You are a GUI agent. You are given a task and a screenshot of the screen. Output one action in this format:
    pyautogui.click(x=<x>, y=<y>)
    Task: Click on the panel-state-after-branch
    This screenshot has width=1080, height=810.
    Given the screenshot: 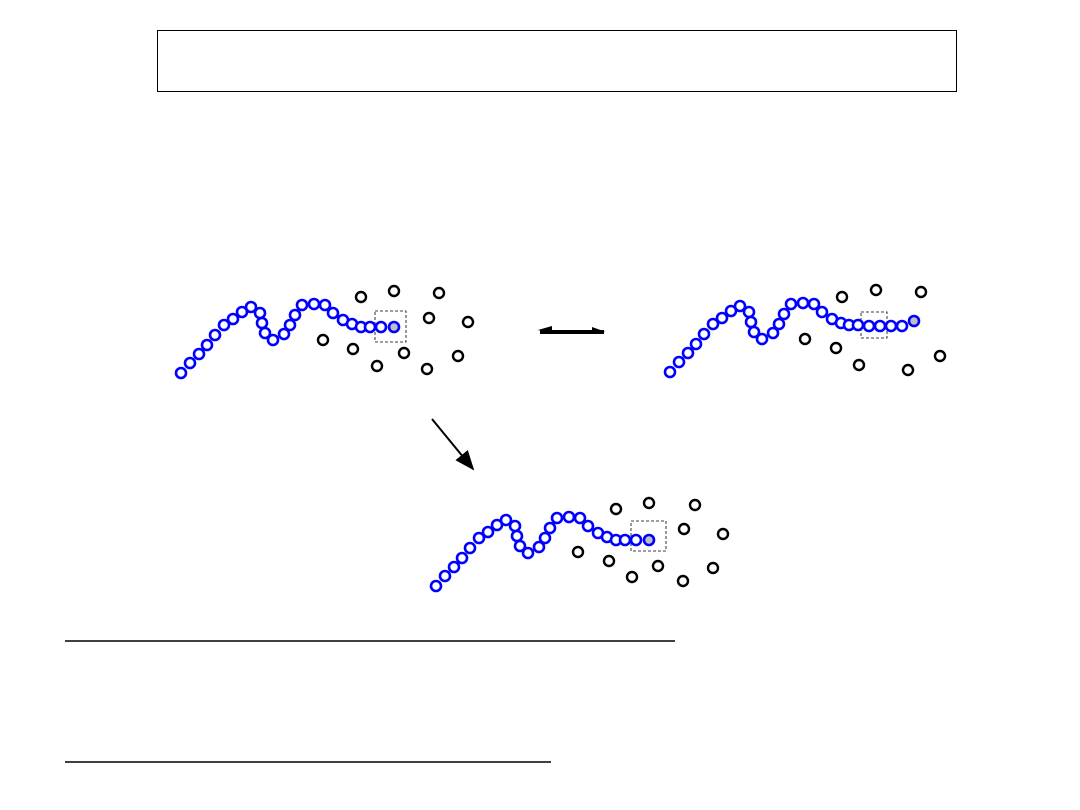 What is the action you would take?
    pyautogui.click(x=579, y=544)
    